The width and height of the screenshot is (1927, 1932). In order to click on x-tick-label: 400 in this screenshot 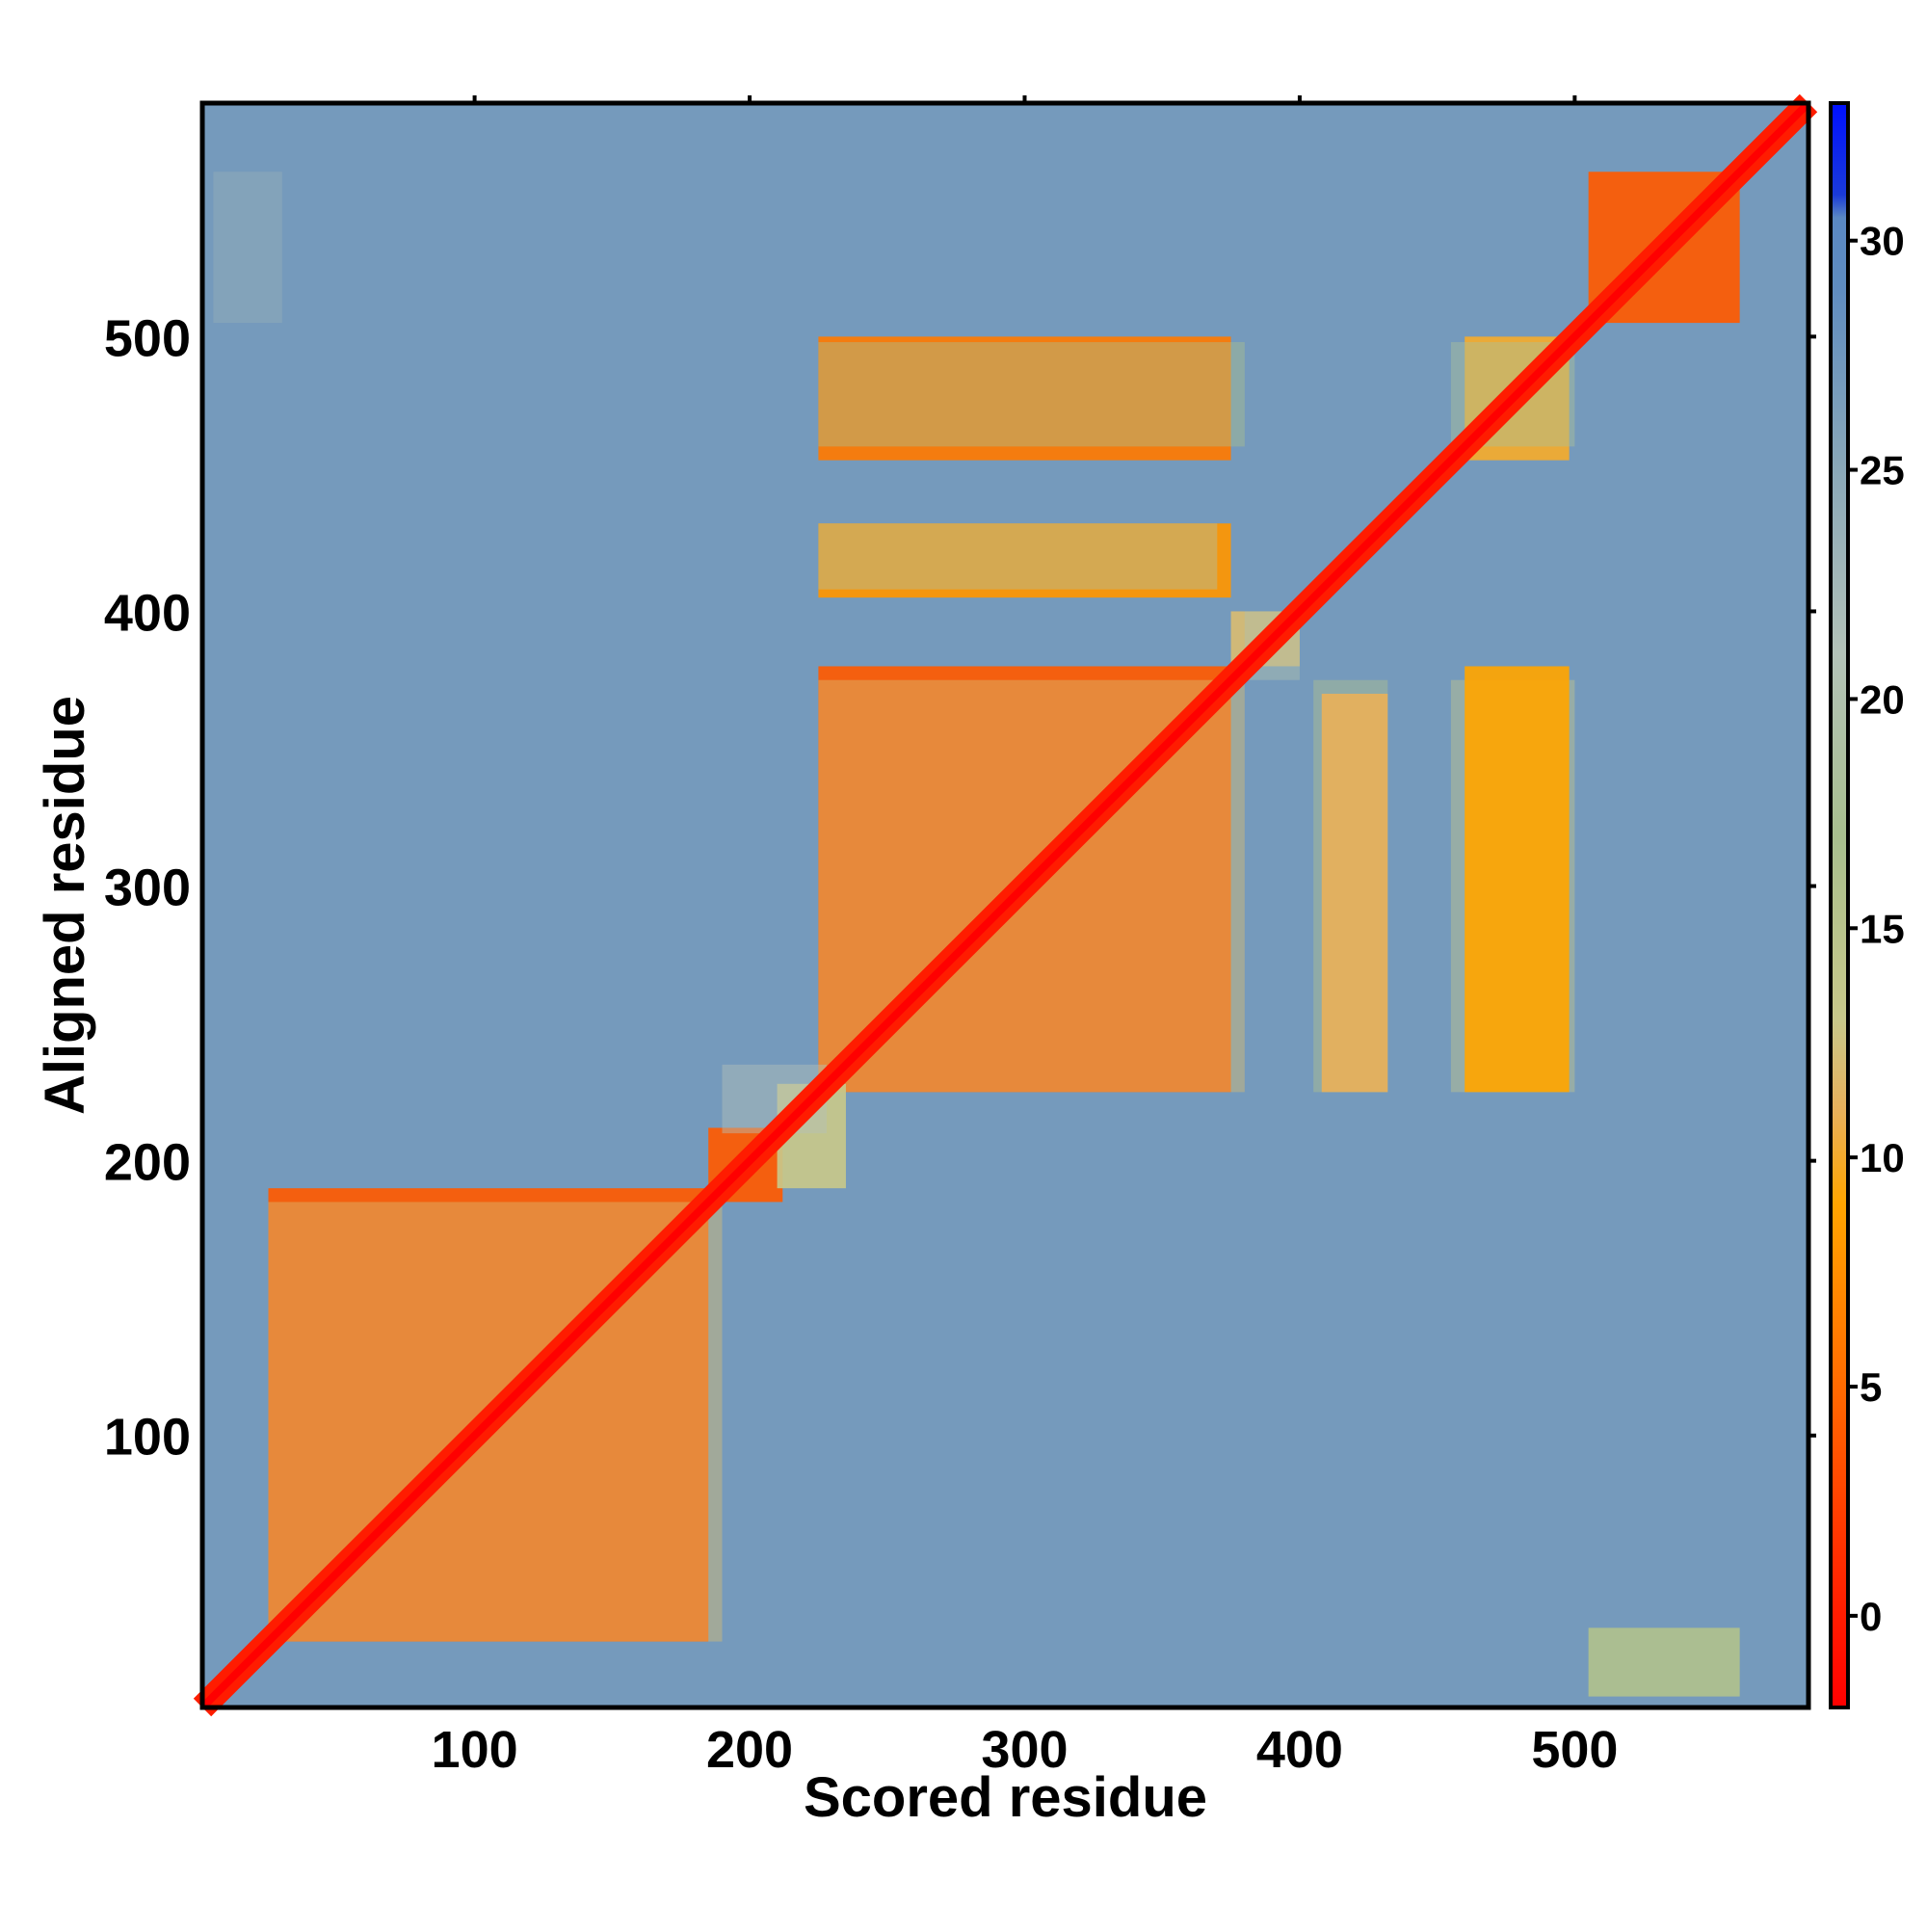, I will do `click(1299, 1750)`.